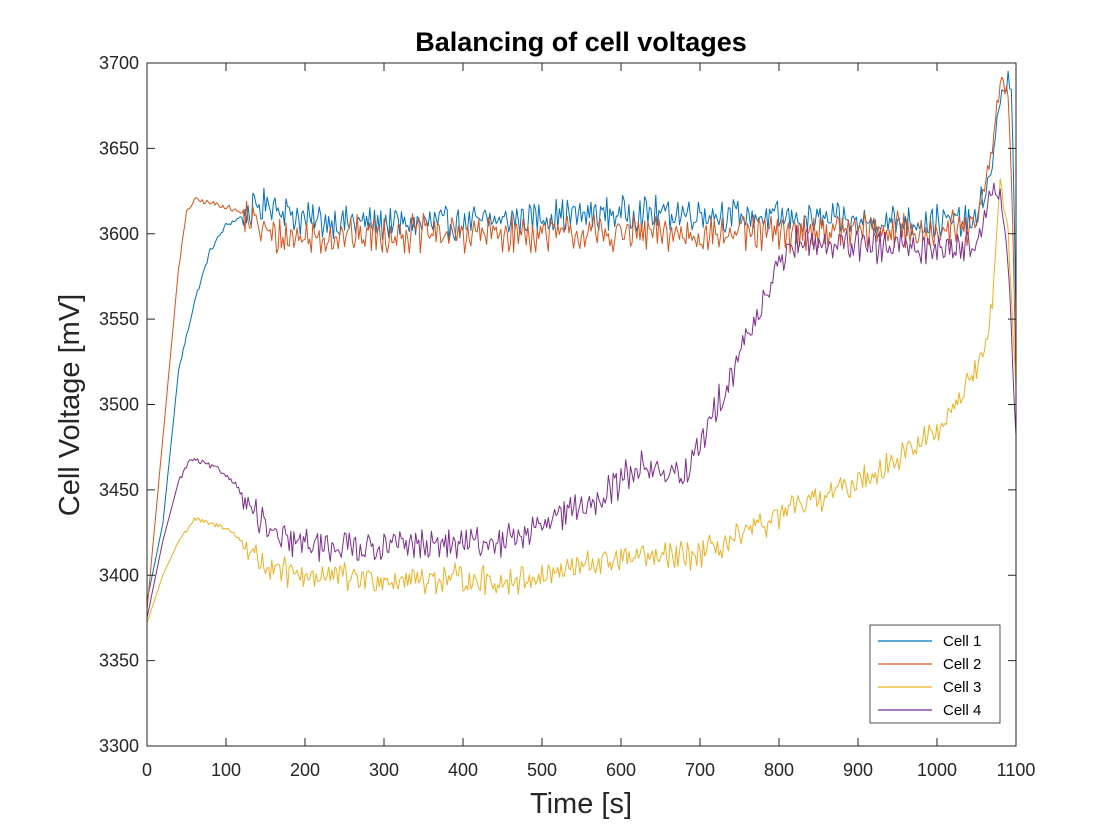  I want to click on y-tick-label: 3300, so click(119, 746).